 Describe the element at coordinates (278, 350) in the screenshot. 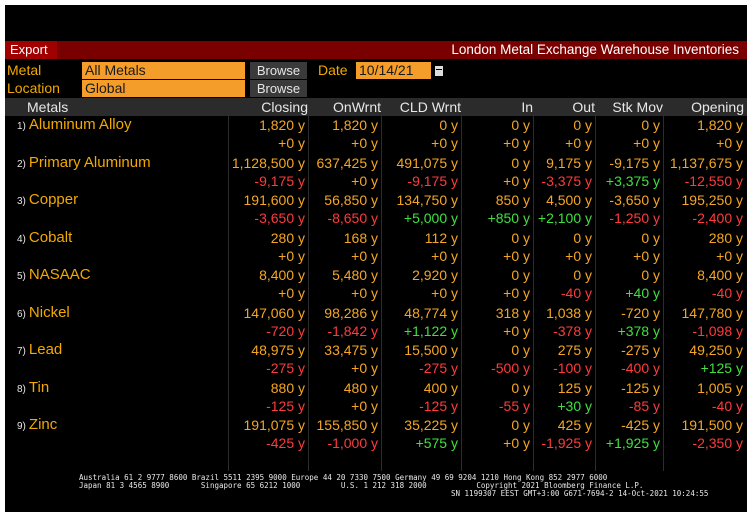

I see `cell-closing: 48,975 y` at that location.